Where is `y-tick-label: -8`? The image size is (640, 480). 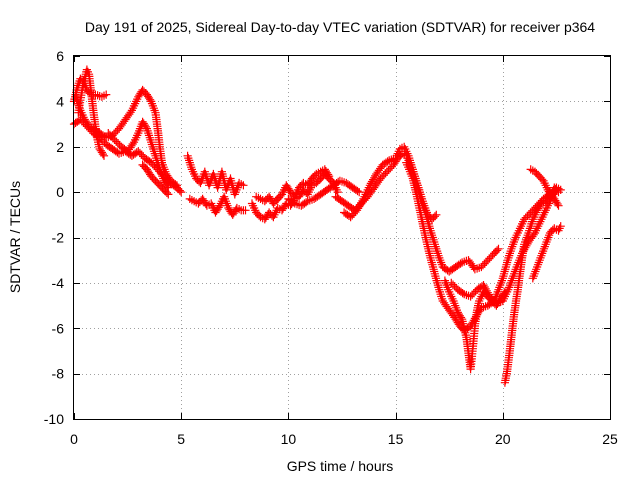 y-tick-label: -8 is located at coordinates (58, 374).